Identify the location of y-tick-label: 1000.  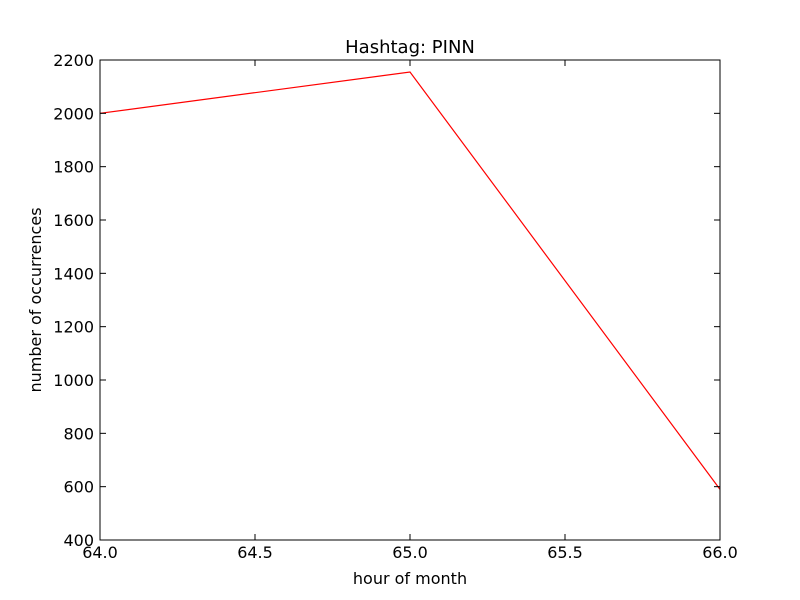
(73, 380).